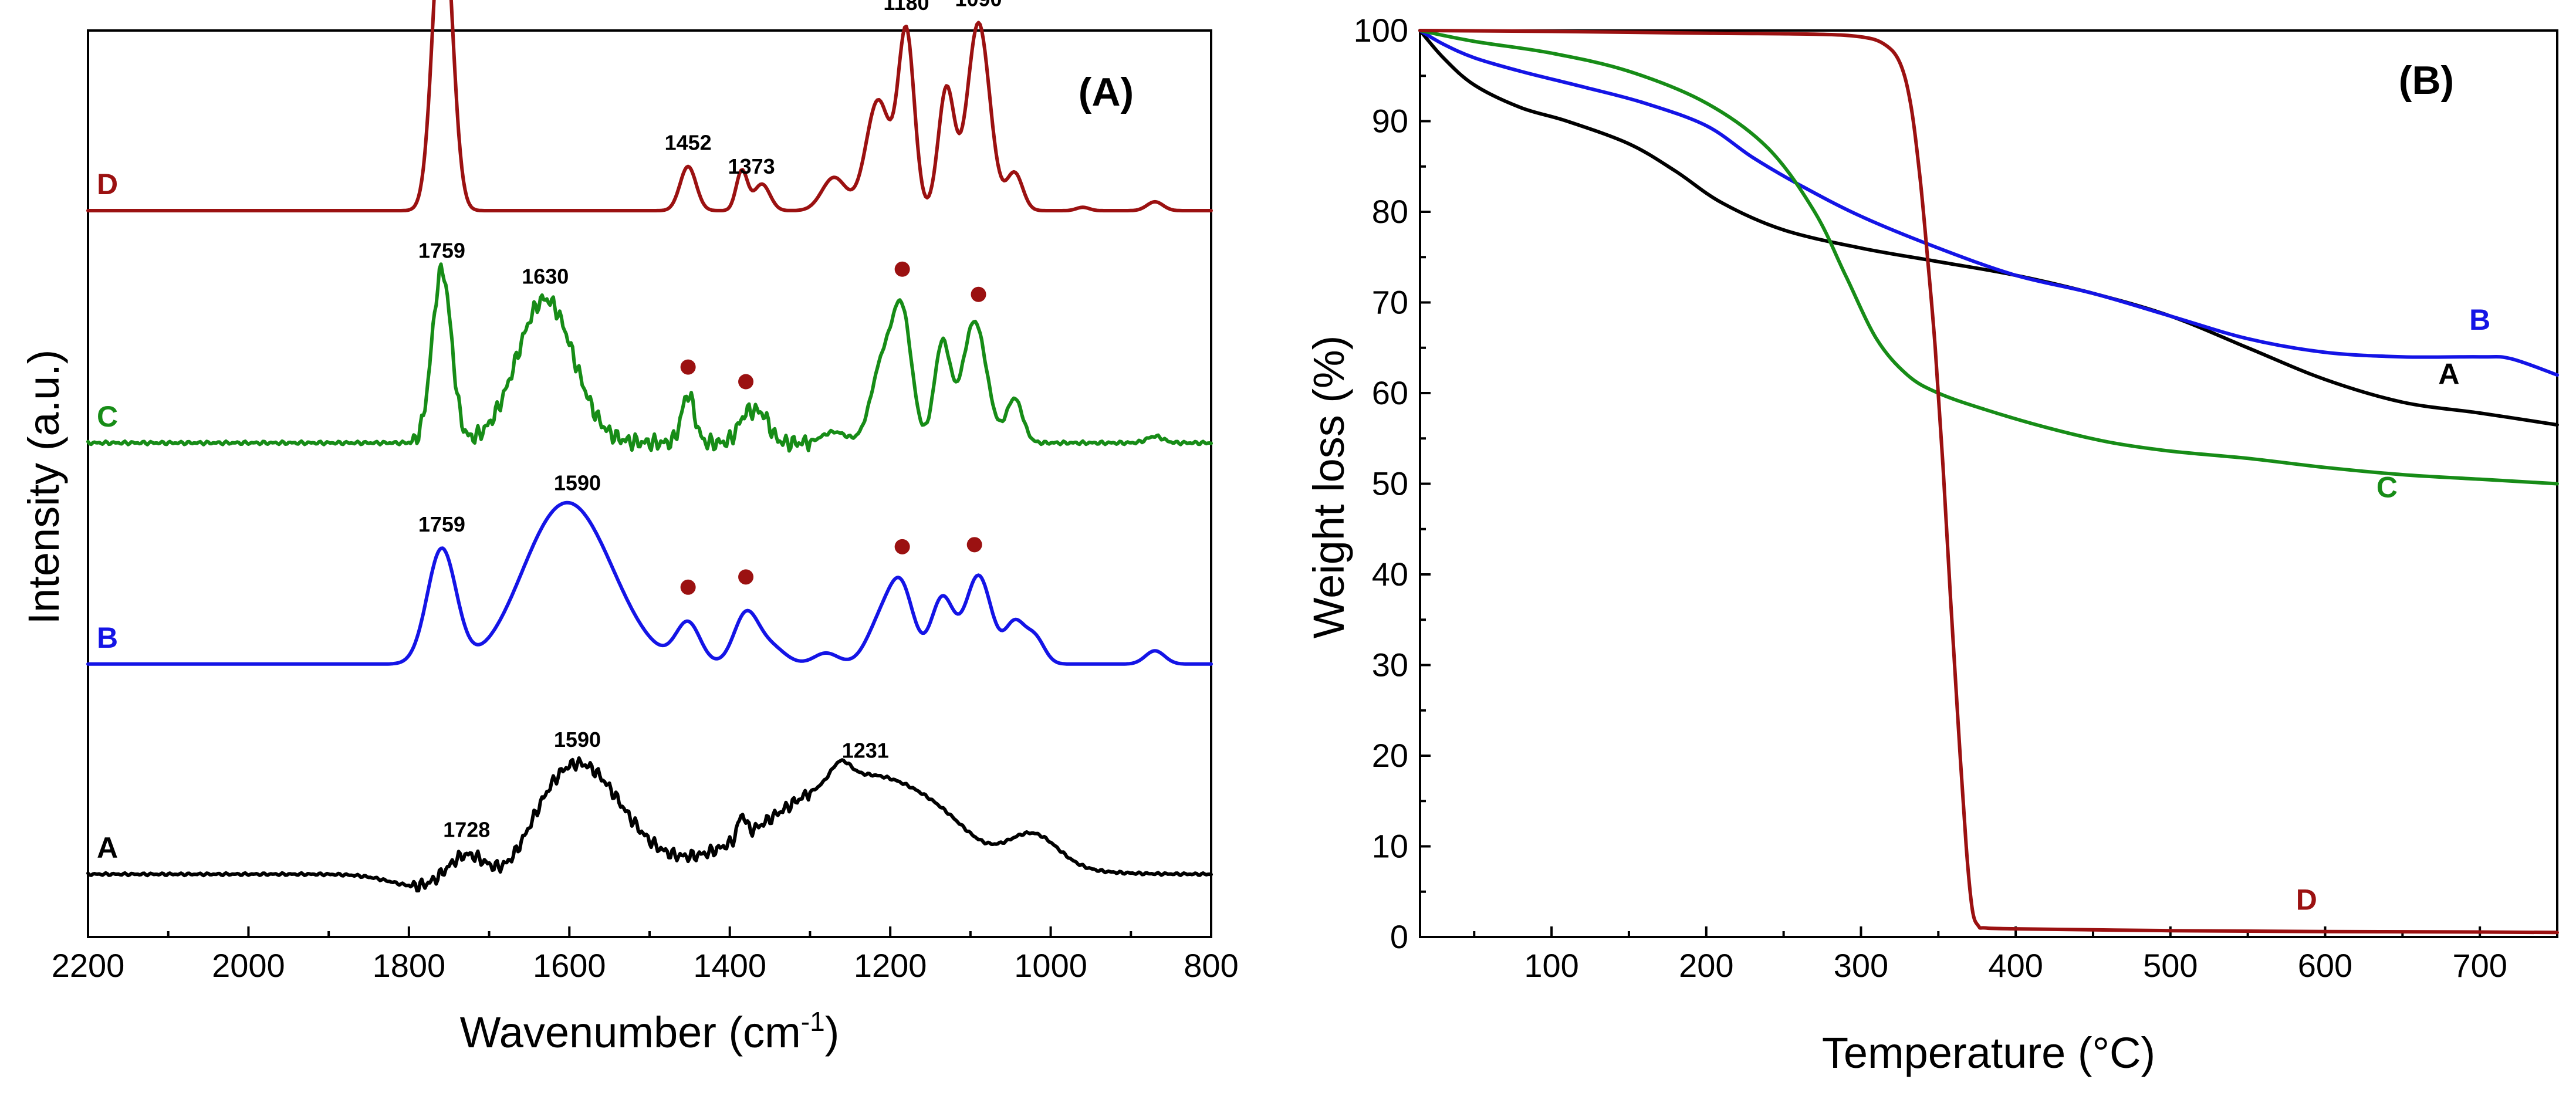  Describe the element at coordinates (1988, 1053) in the screenshot. I see `panel-b-x-axis-title: Temperature (°C)` at that location.